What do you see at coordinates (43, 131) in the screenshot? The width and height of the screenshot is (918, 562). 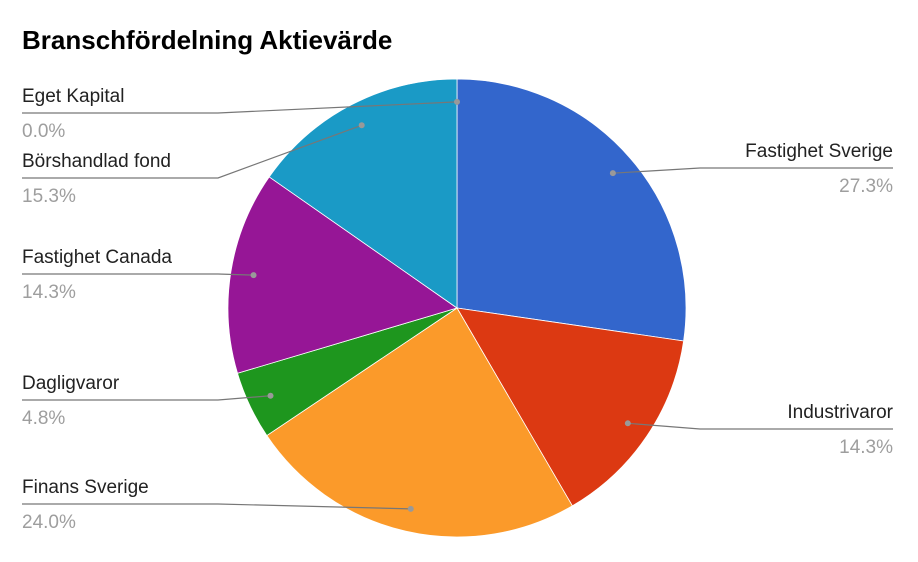 I see `slice-value-label: 0.0%` at bounding box center [43, 131].